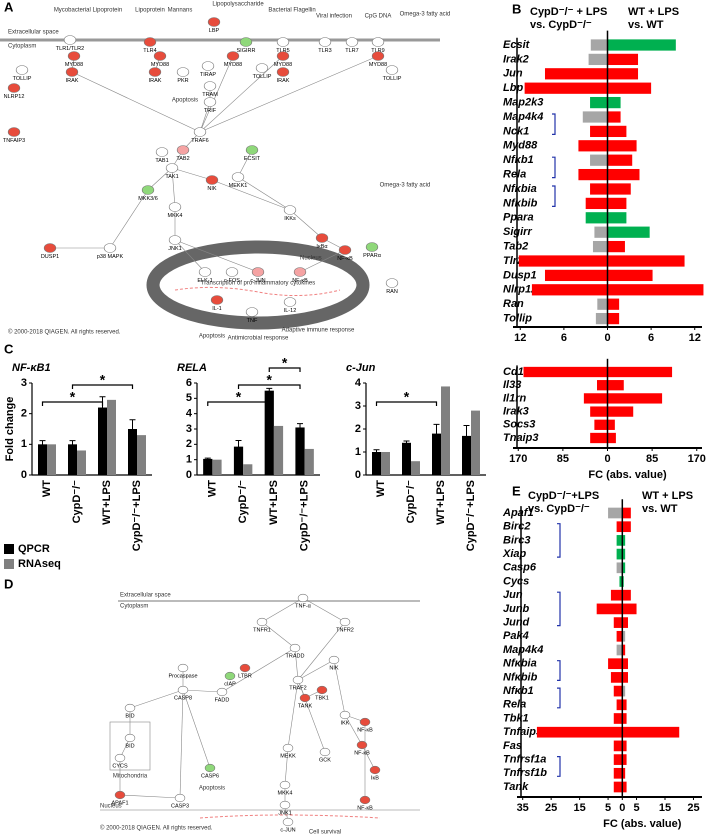  Describe the element at coordinates (180, 11) in the screenshot. I see `diagram-text: Mannans` at that location.